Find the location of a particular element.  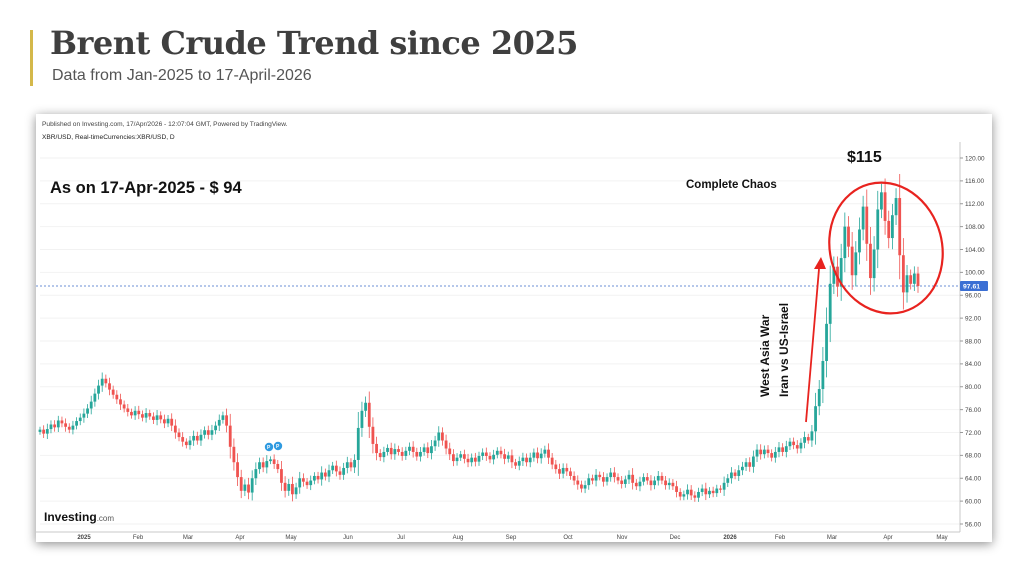

chaos-annotation: Complete Chaos is located at coordinates (731, 185).